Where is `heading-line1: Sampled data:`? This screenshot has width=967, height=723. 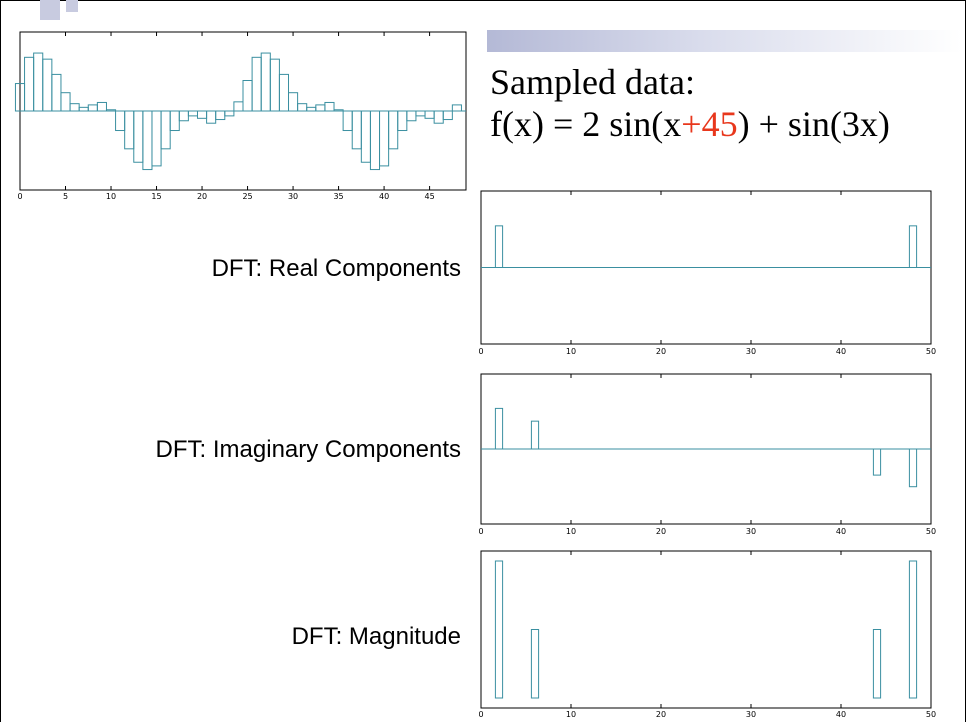
heading-line1: Sampled data: is located at coordinates (592, 82).